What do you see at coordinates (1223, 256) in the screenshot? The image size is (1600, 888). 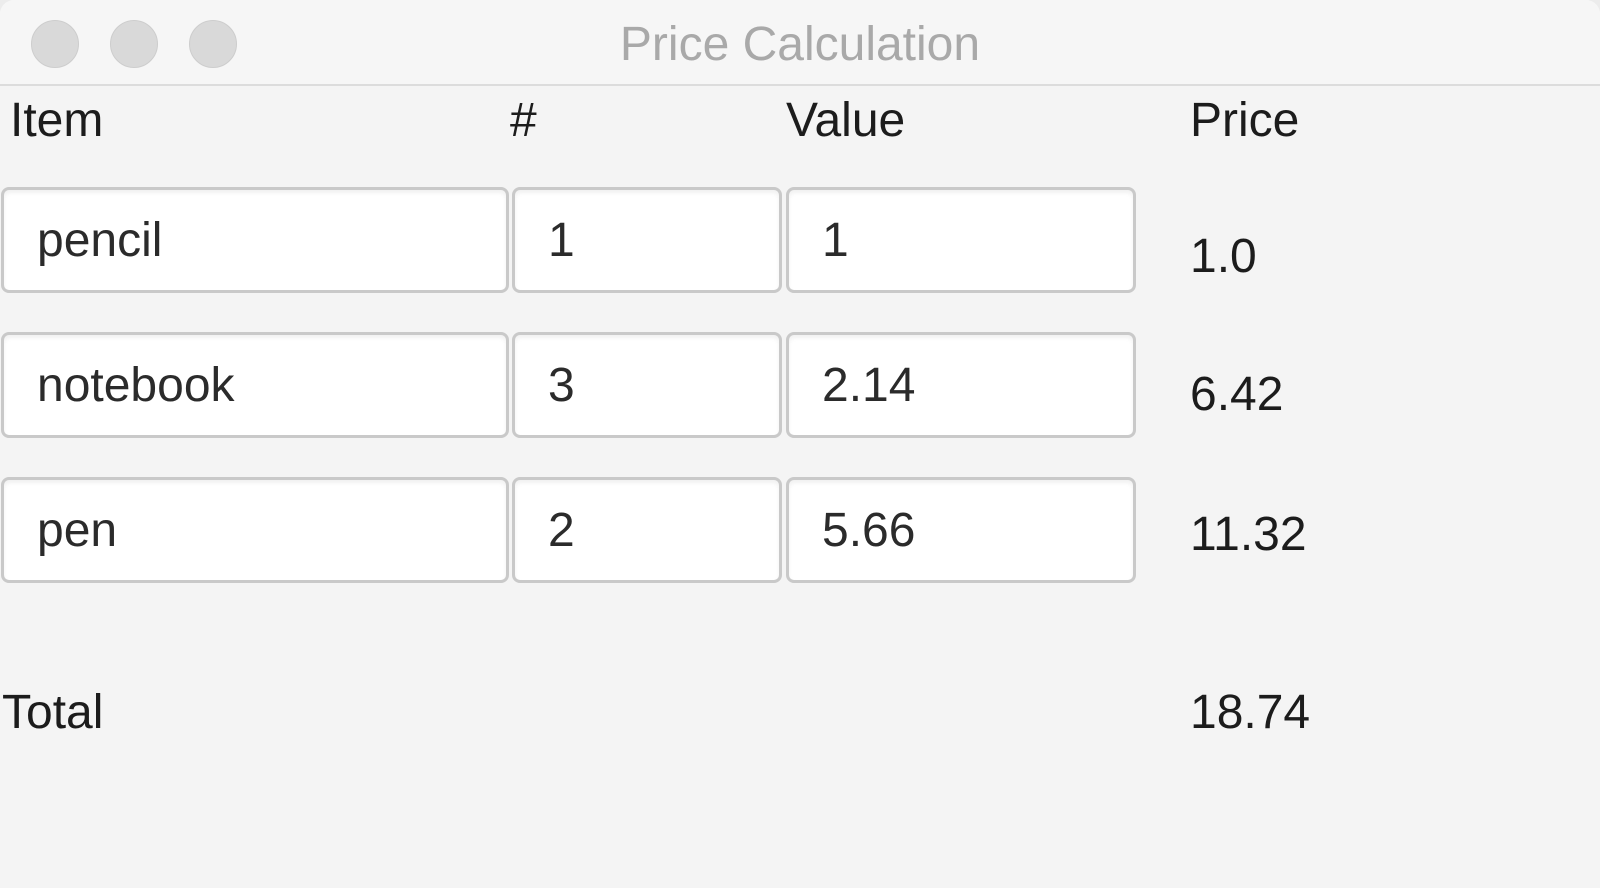 I see `price-row-1: 1.0` at bounding box center [1223, 256].